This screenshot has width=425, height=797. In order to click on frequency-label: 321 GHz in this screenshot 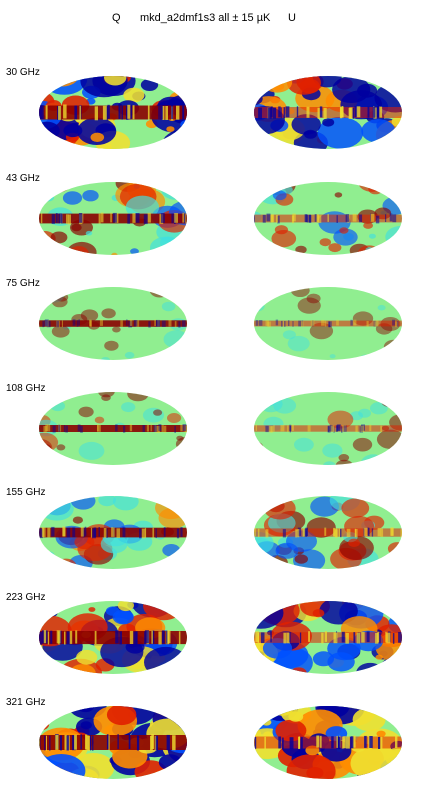, I will do `click(26, 702)`.